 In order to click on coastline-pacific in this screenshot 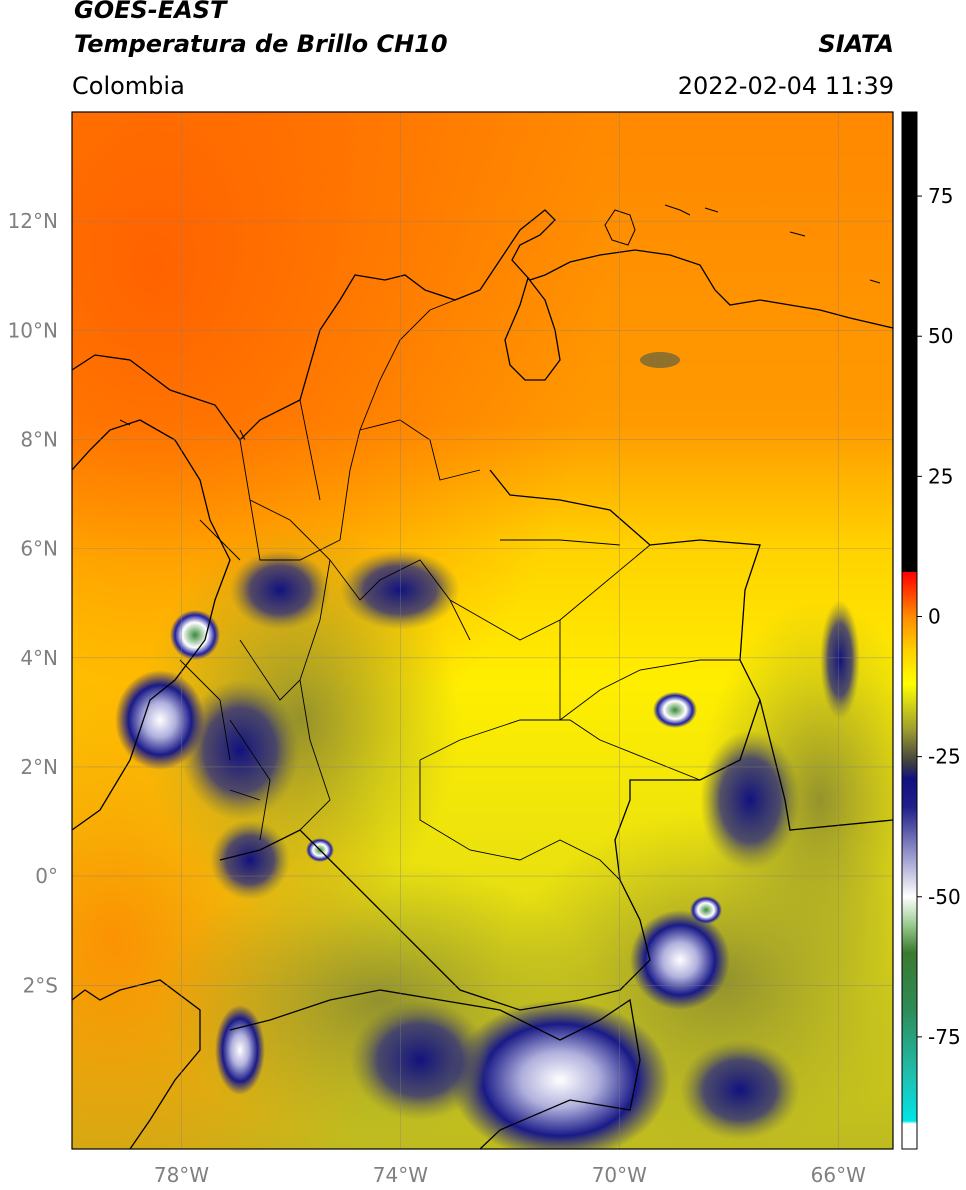, I will do `click(151, 625)`.